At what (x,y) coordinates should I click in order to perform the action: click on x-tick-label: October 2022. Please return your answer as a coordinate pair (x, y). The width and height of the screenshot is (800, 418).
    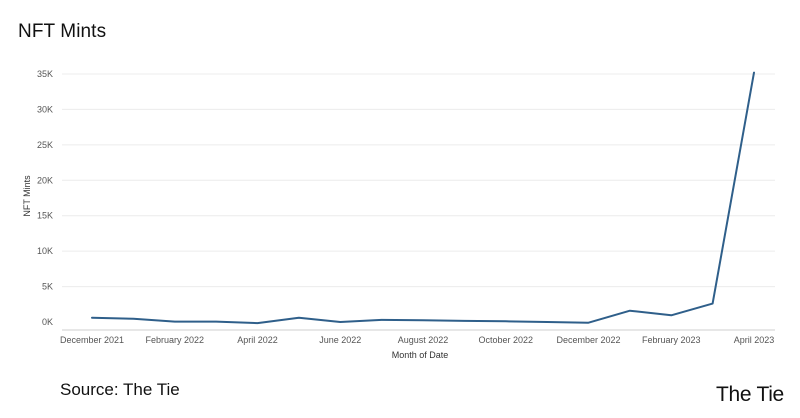
    Looking at the image, I should click on (505, 340).